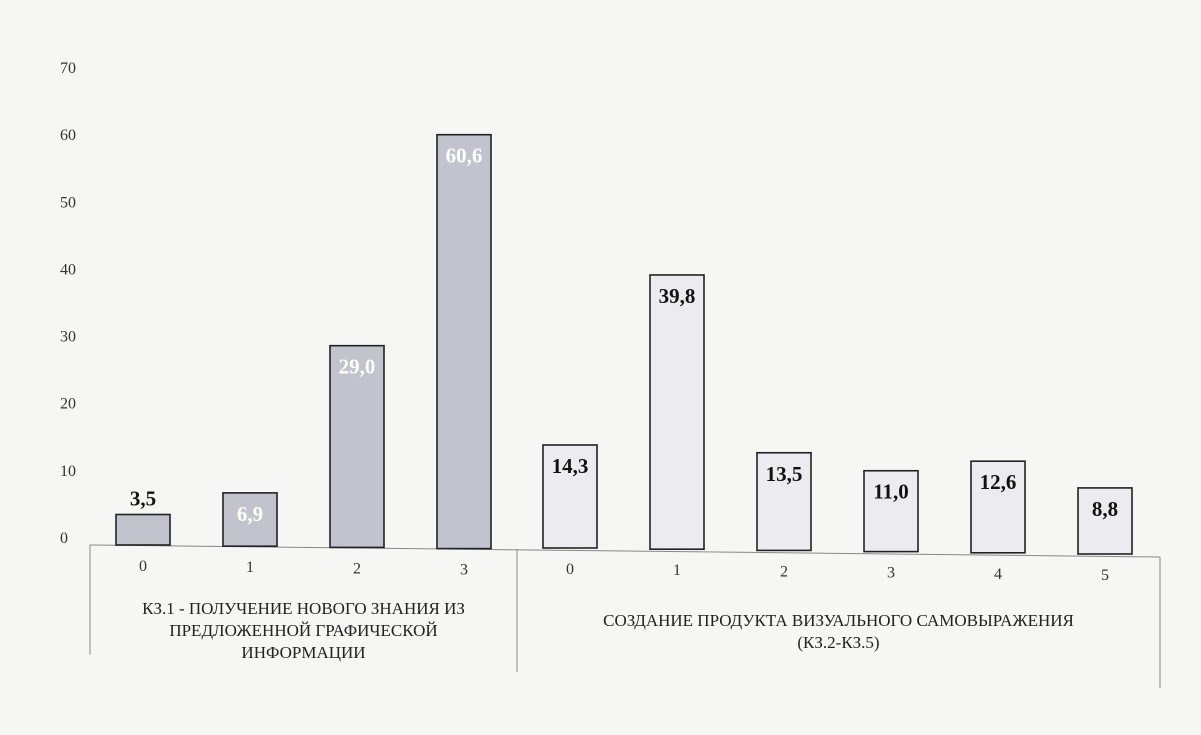 The width and height of the screenshot is (1201, 735). Describe the element at coordinates (1105, 575) in the screenshot. I see `x-tick-label: 5` at that location.